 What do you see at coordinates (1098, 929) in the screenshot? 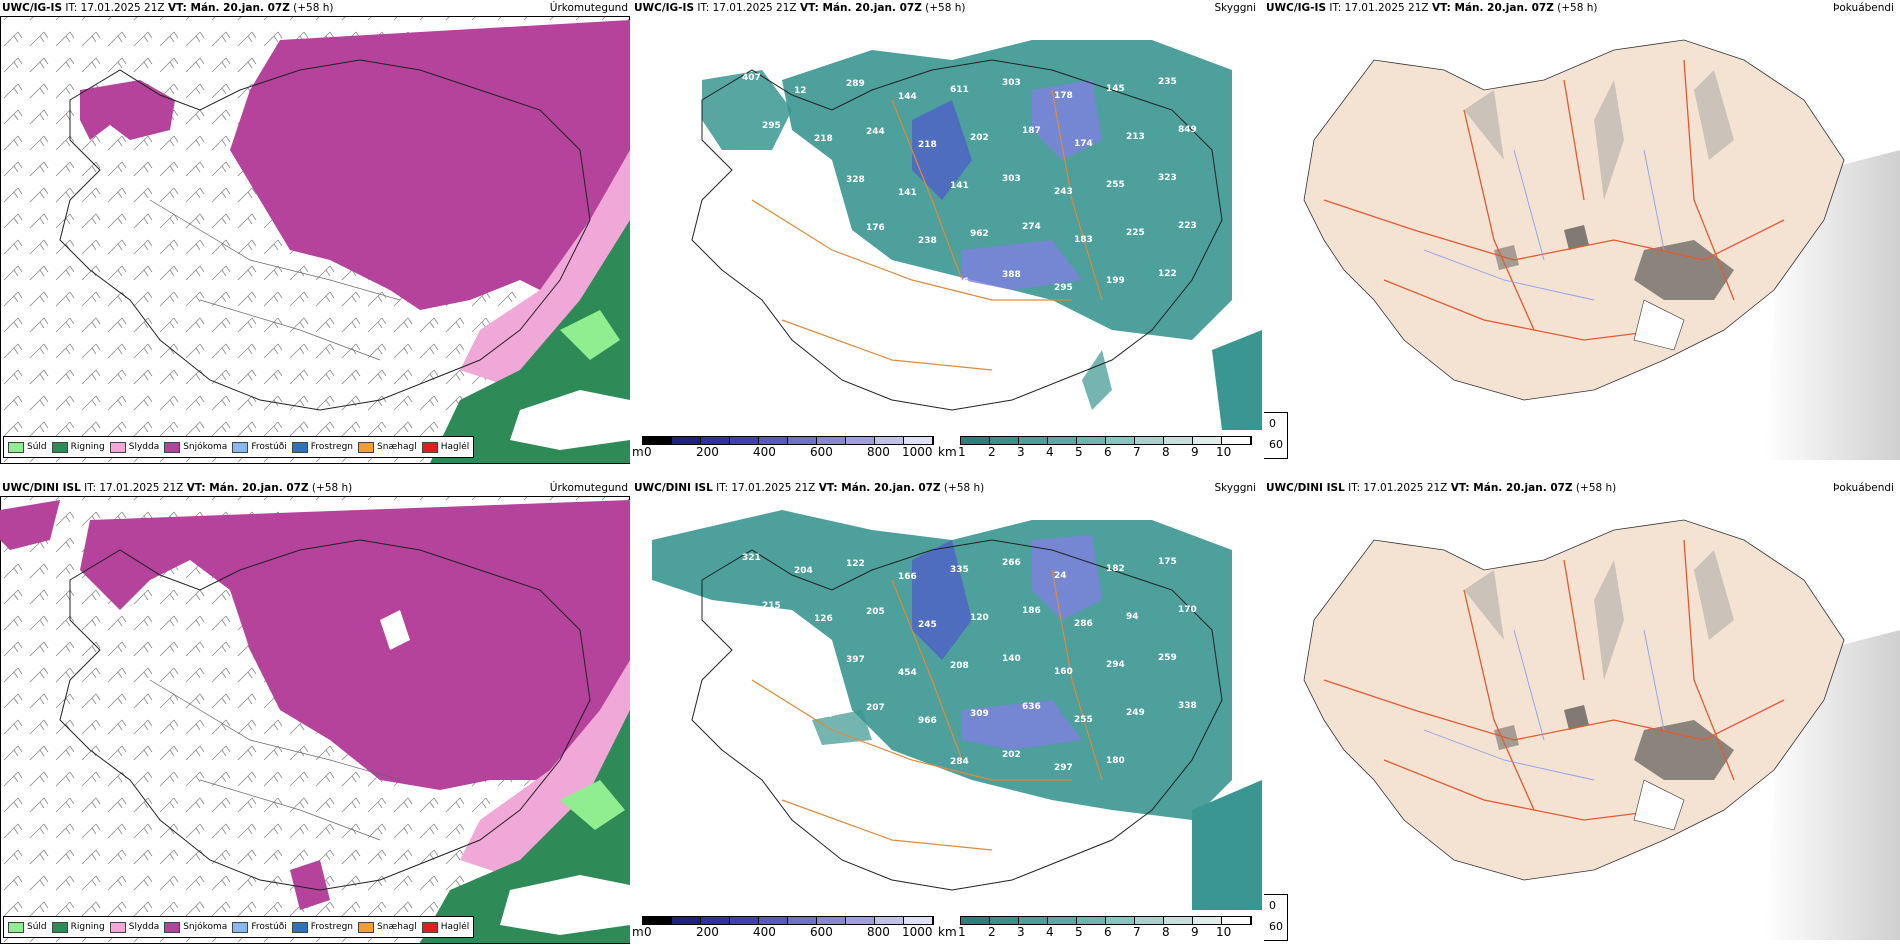
I see `colorbar-km: km 1 2 3 4 5 6 7 8 9 10` at bounding box center [1098, 929].